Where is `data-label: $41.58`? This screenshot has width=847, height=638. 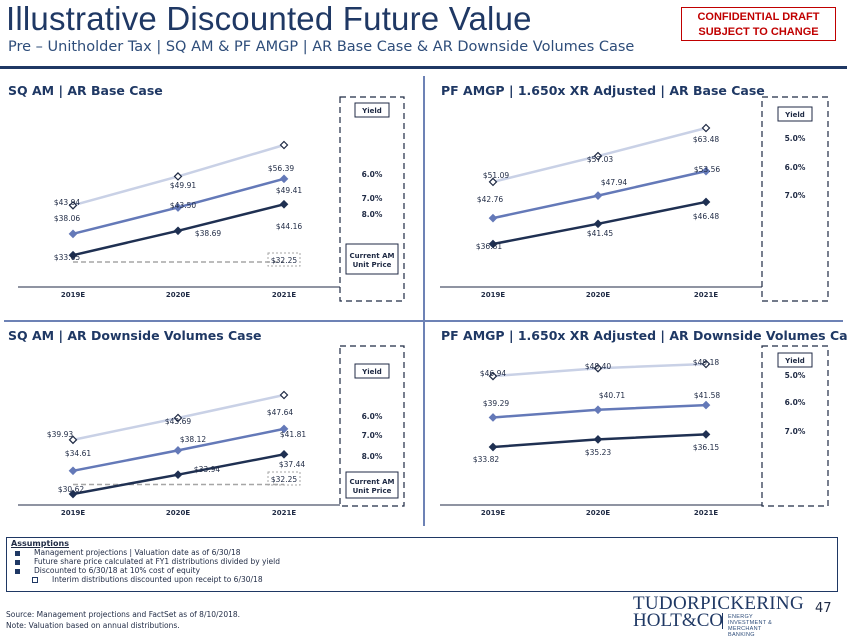 data-label: $41.58 is located at coordinates (707, 395).